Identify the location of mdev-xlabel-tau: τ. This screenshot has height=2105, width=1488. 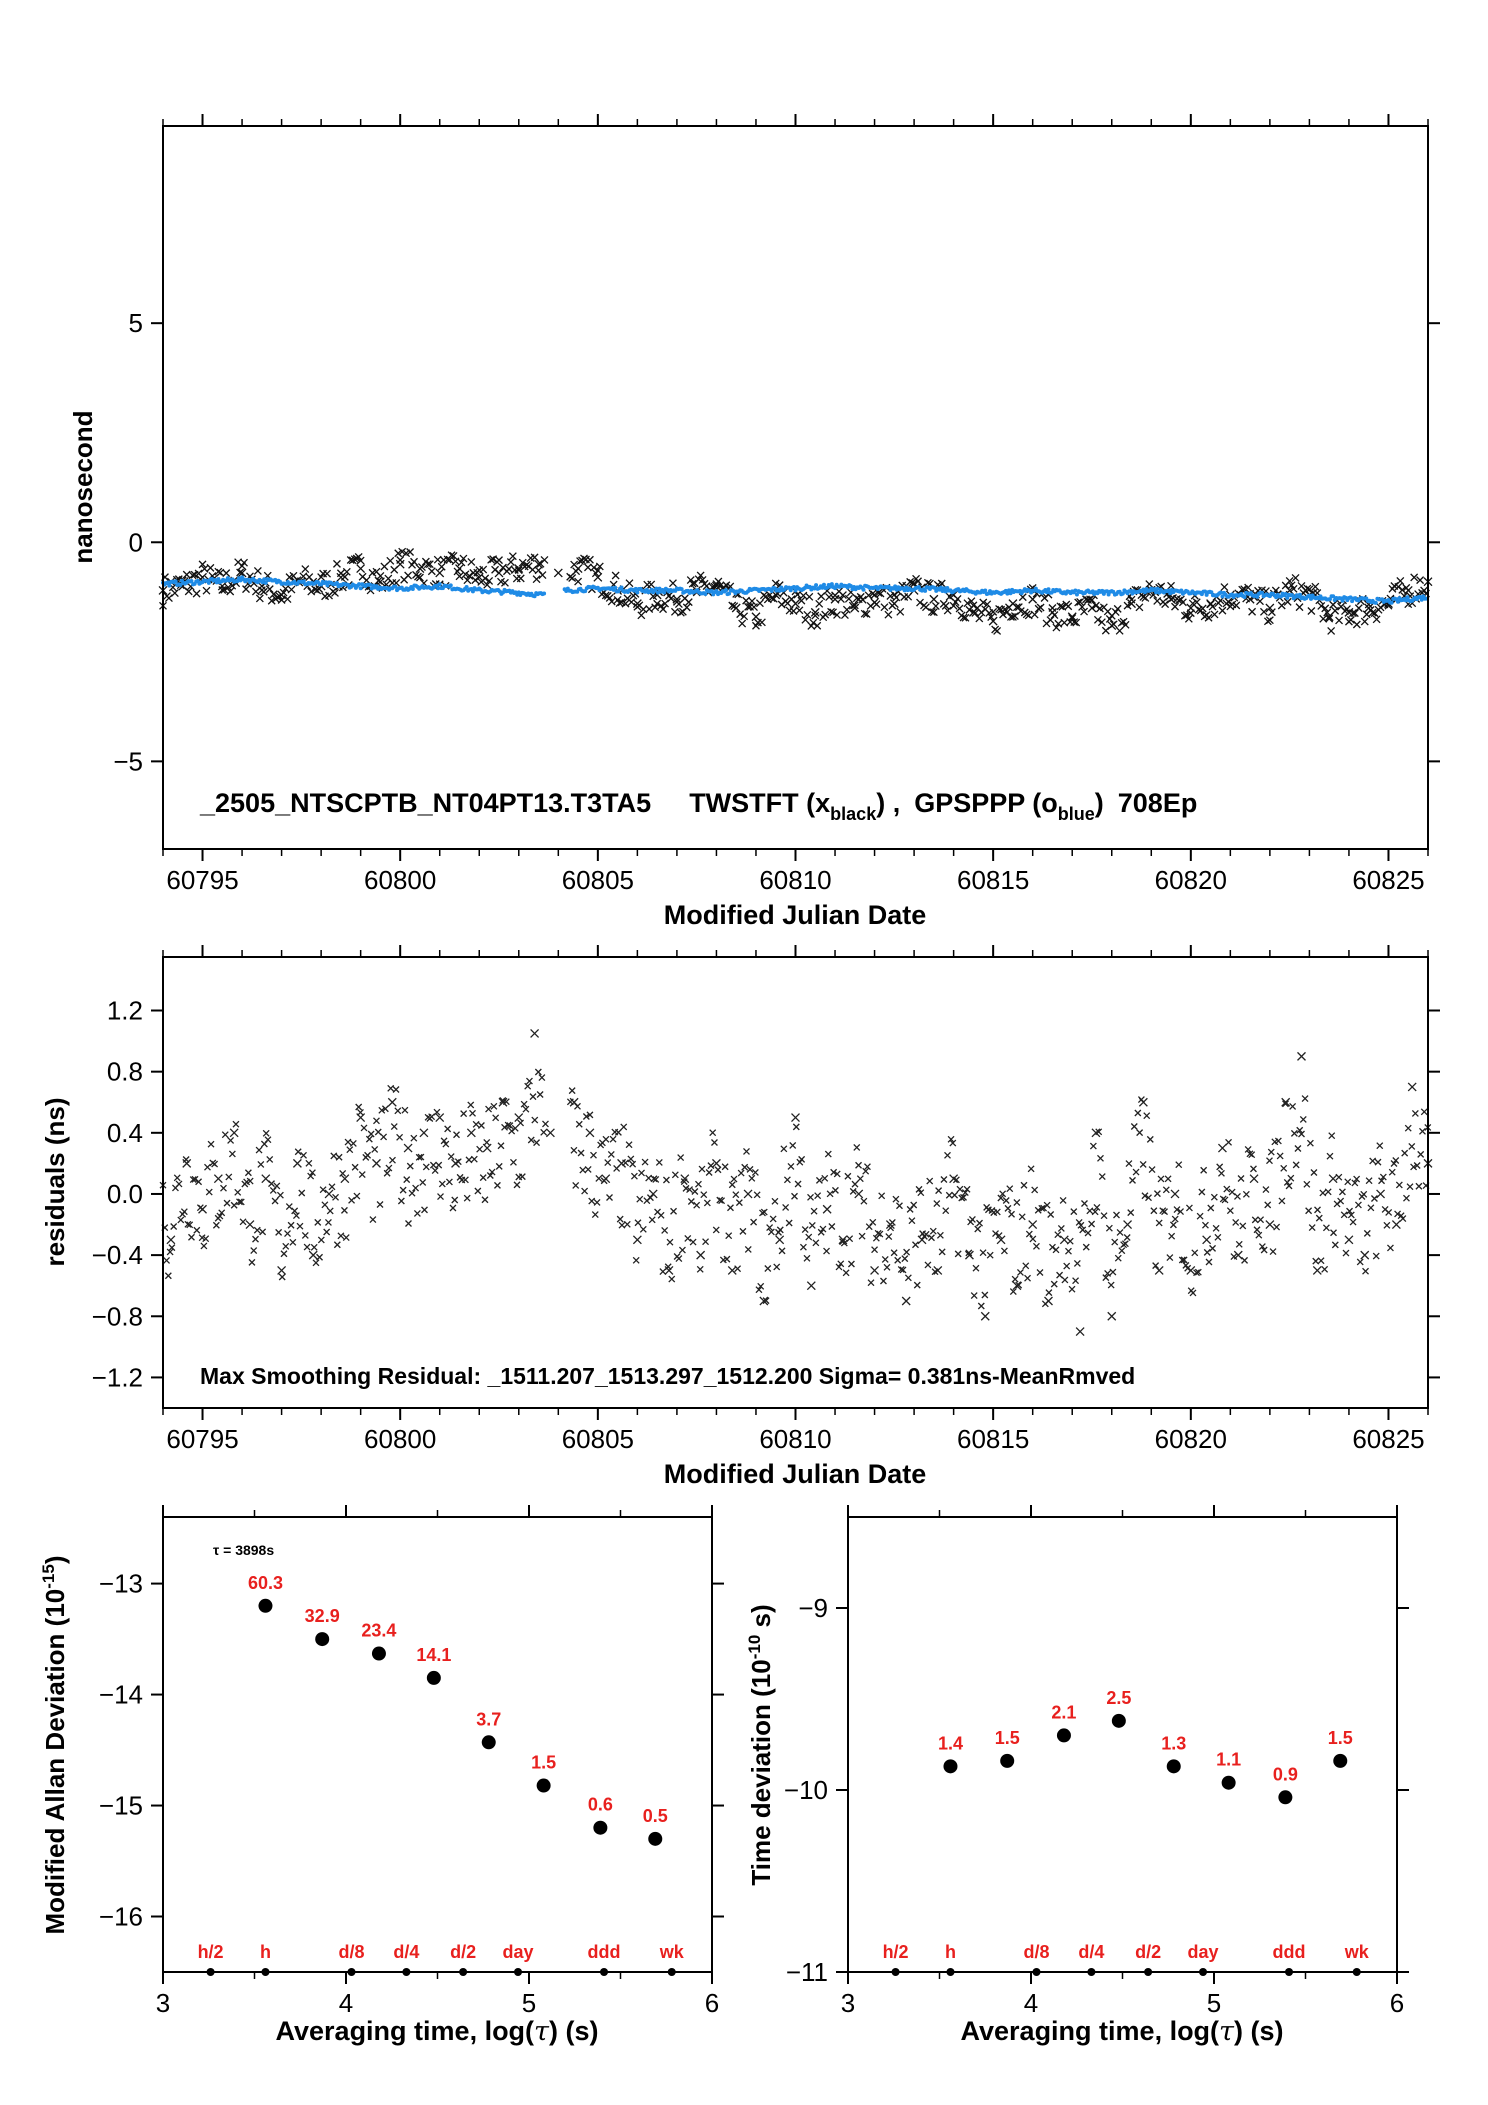
(542, 2031).